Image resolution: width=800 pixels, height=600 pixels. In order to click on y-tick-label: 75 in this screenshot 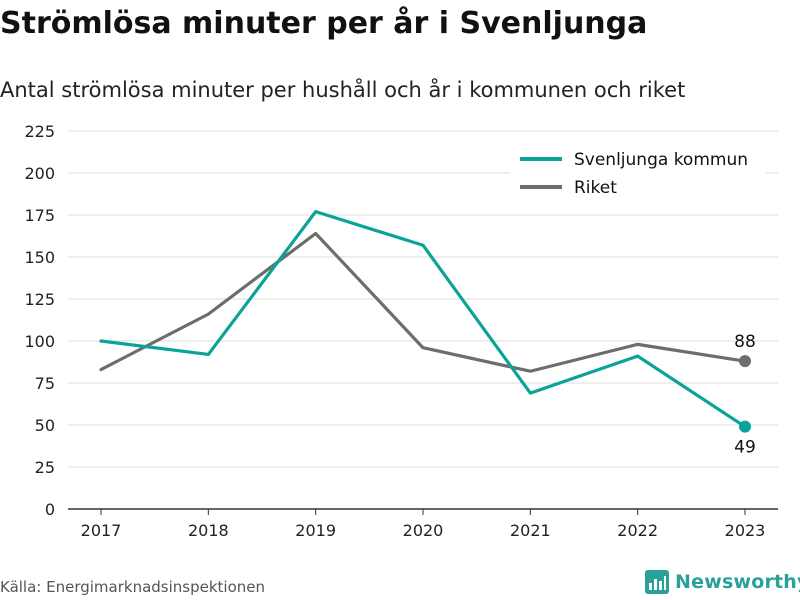, I will do `click(45, 383)`.